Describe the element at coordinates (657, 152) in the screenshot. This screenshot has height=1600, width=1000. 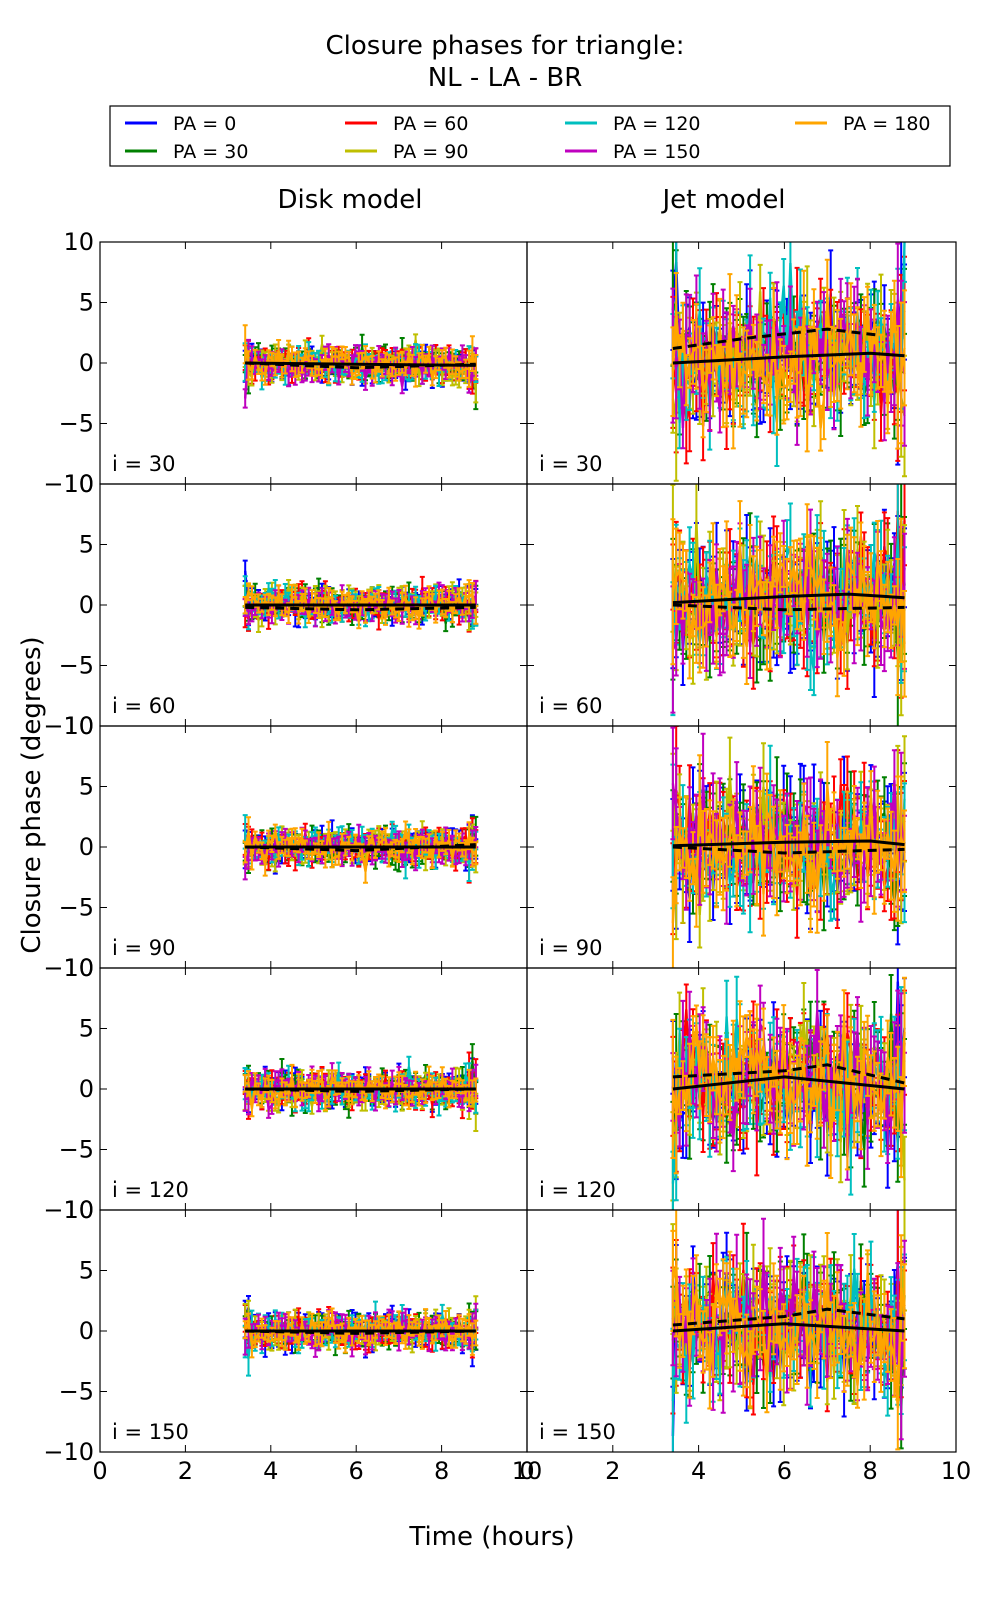
I see `legend-label: PA = 150` at that location.